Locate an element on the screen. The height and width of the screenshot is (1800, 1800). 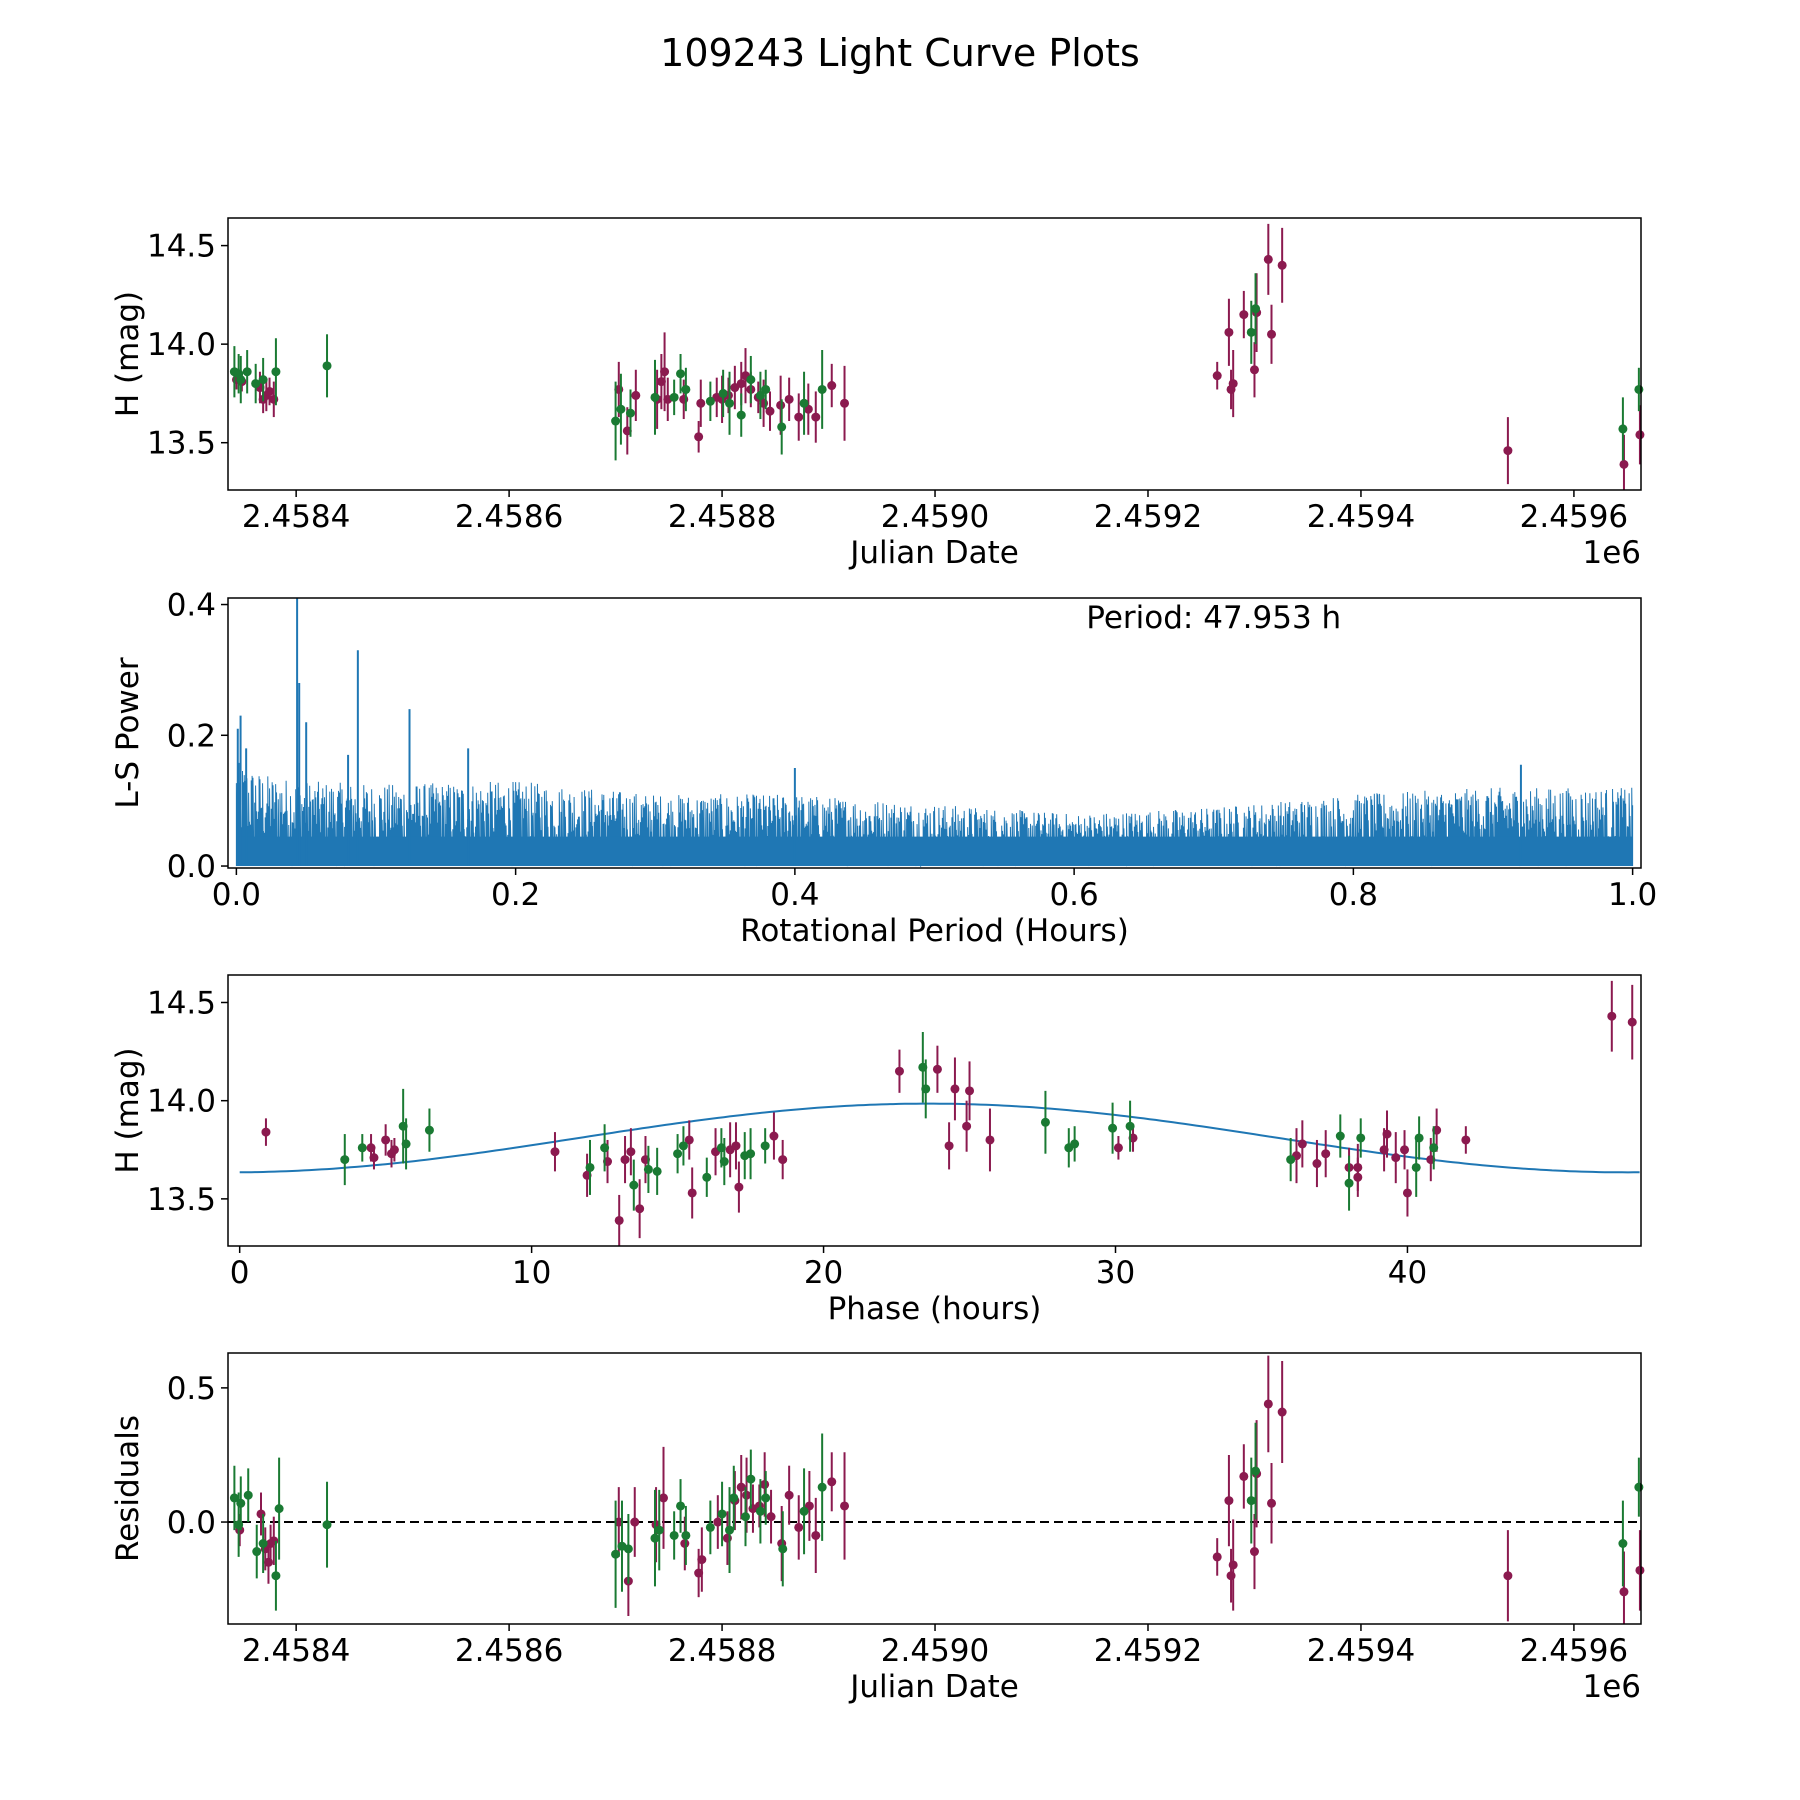
x-axis-label: Julian Date is located at coordinates (933, 1687).